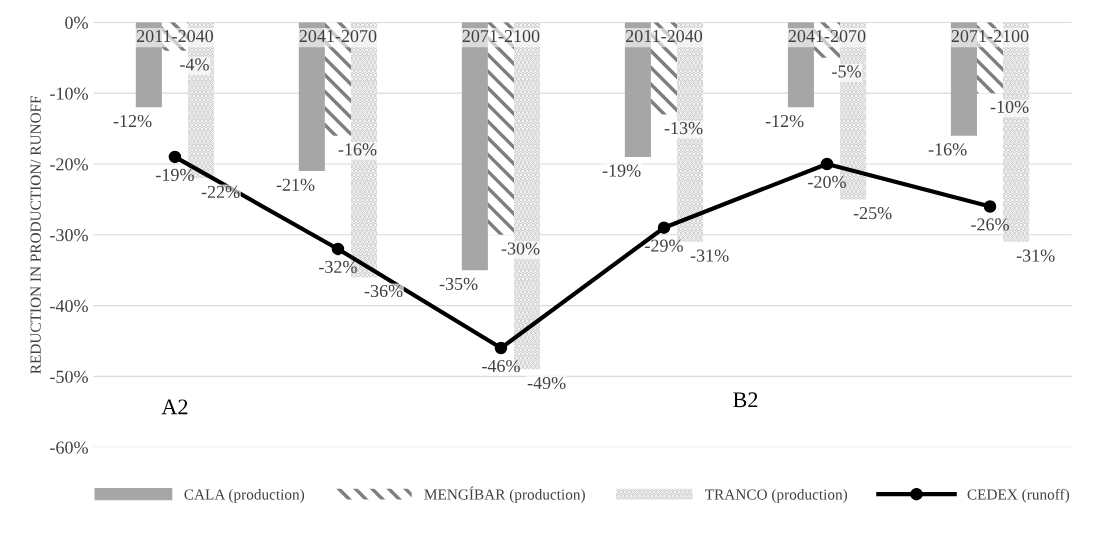 The width and height of the screenshot is (1099, 559). Describe the element at coordinates (846, 71) in the screenshot. I see `data-label: -5%` at that location.